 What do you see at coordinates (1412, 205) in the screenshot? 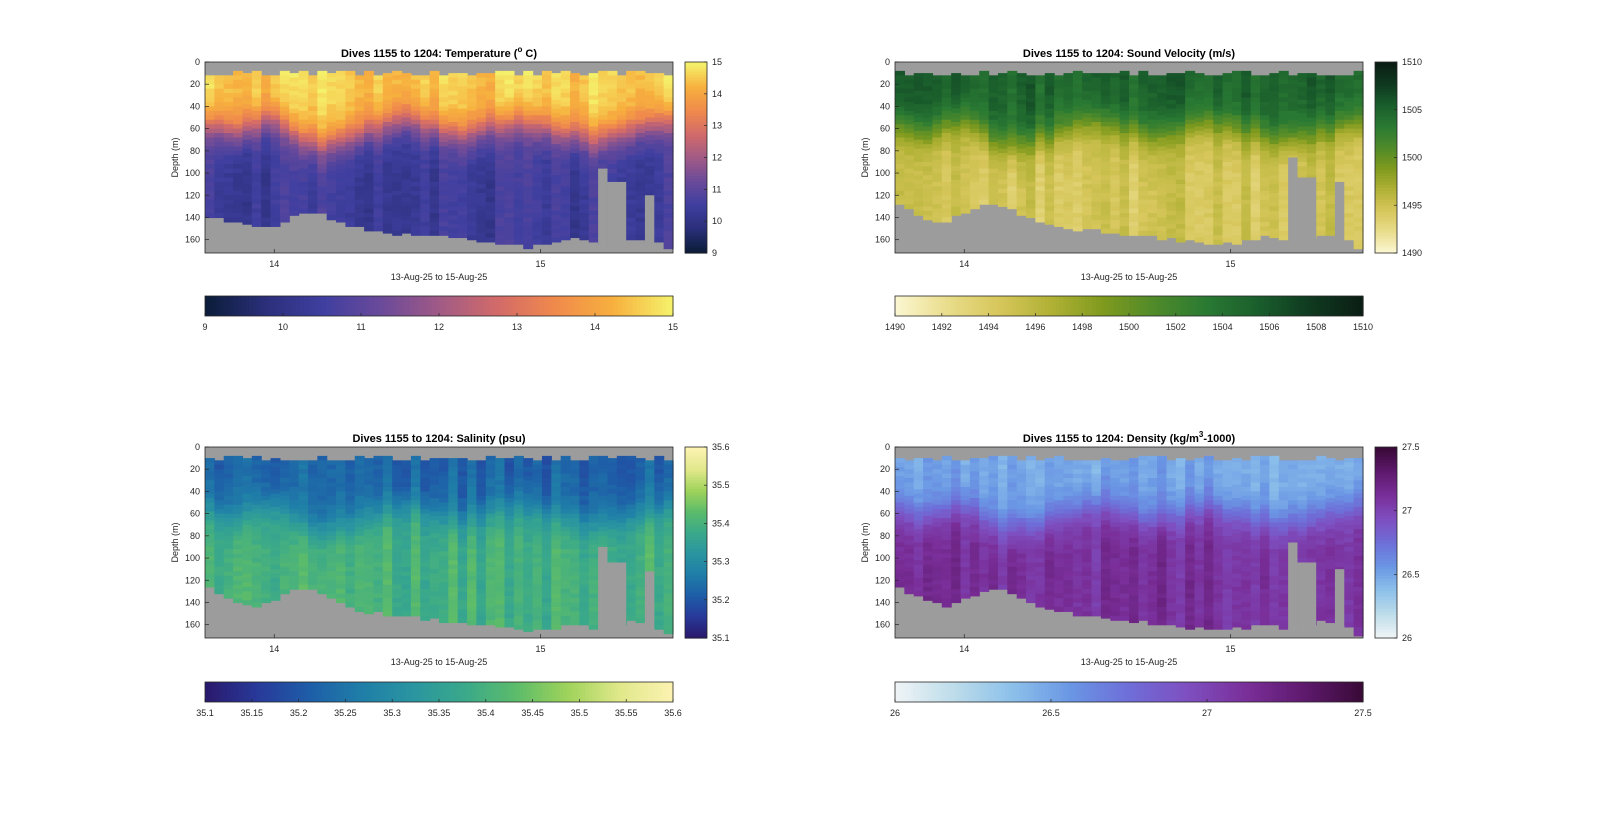
I see `colorbar-tick-label: 1495` at bounding box center [1412, 205].